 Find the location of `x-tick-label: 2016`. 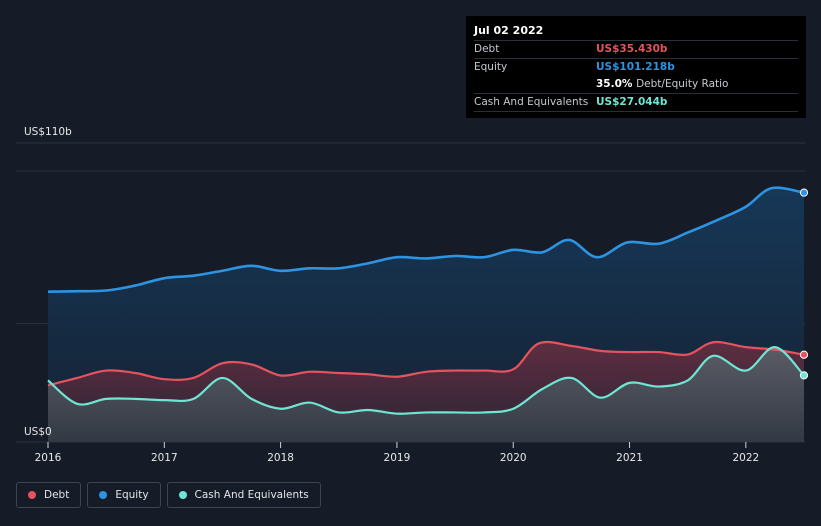

x-tick-label: 2016 is located at coordinates (48, 458).